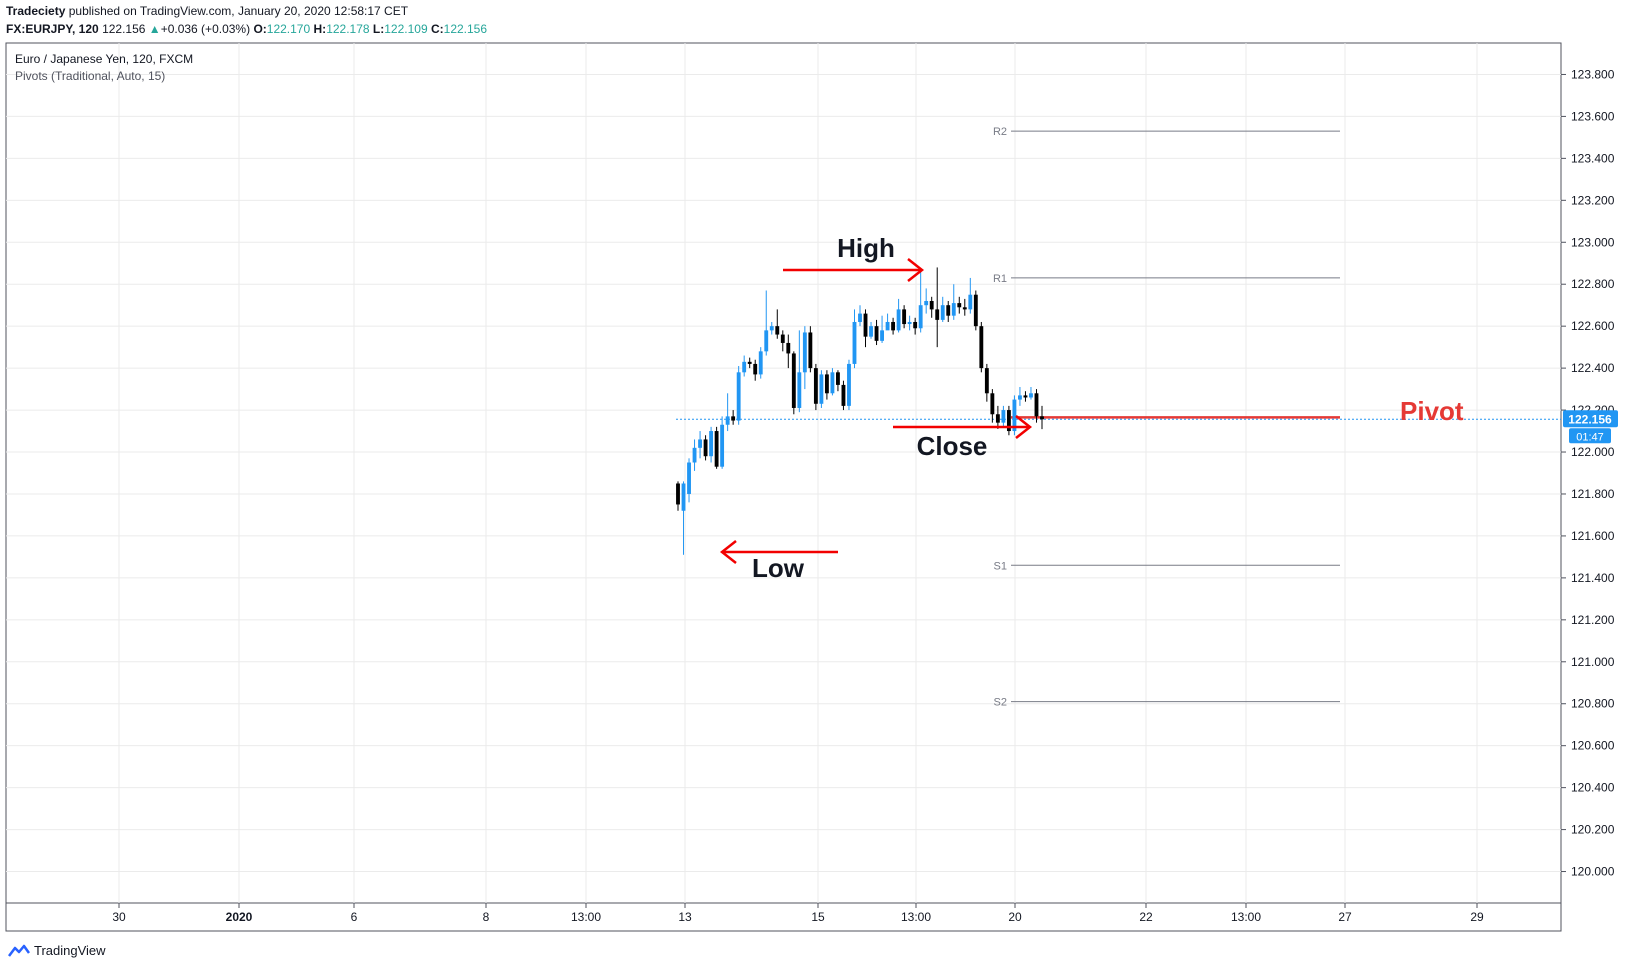 This screenshot has height=968, width=1627. I want to click on brand-label: TradingView, so click(70, 950).